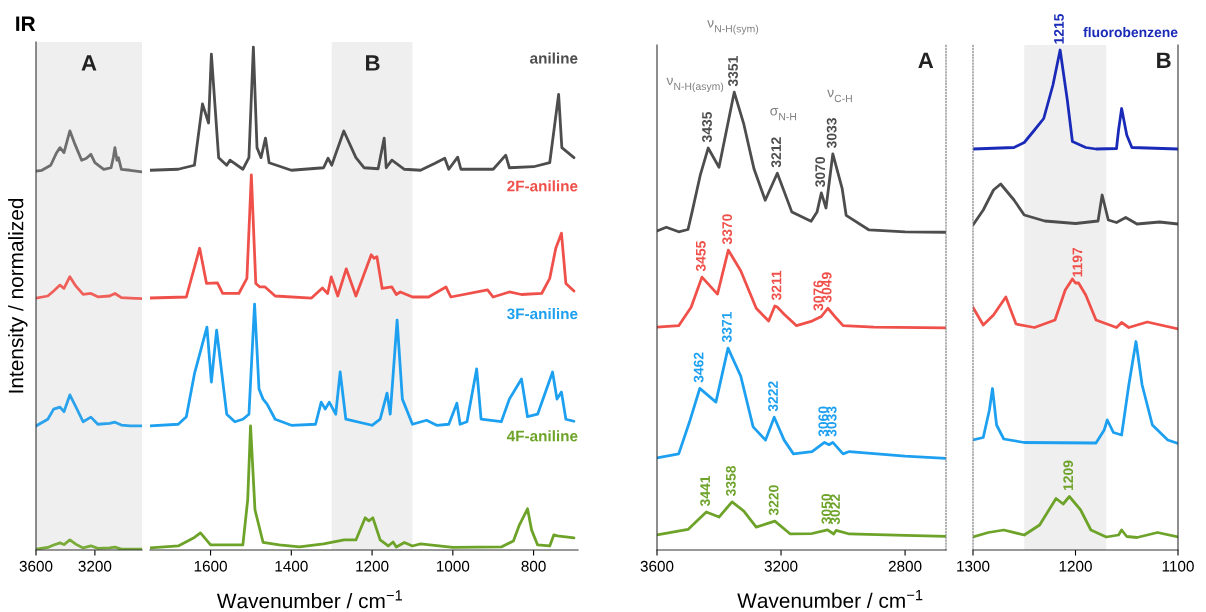  Describe the element at coordinates (533, 566) in the screenshot. I see `x-tick-label: 800` at that location.